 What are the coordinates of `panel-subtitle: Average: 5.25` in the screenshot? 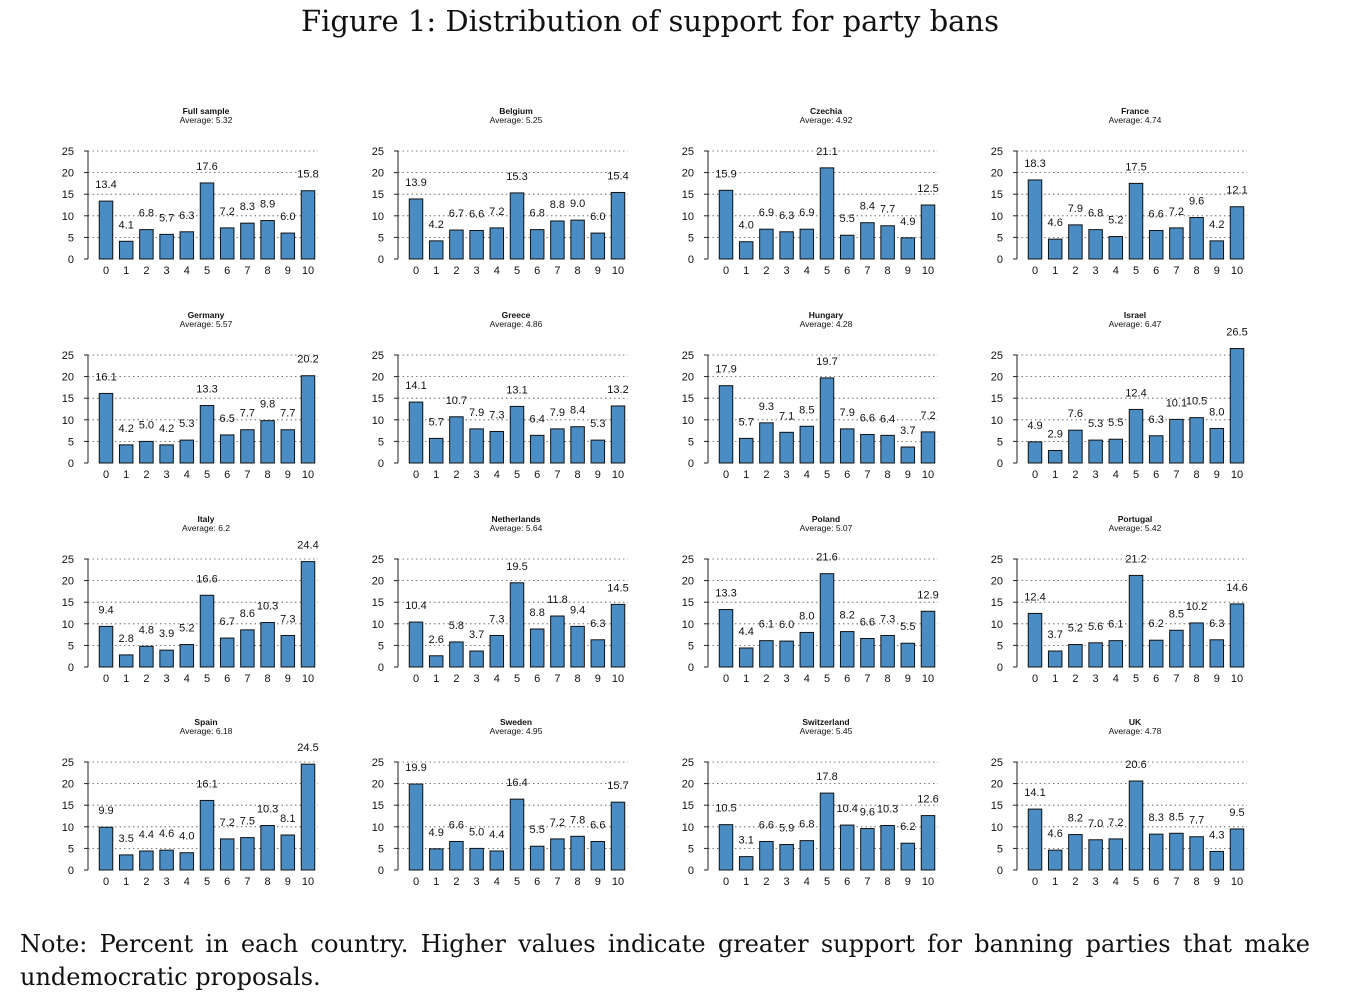 It's located at (516, 120).